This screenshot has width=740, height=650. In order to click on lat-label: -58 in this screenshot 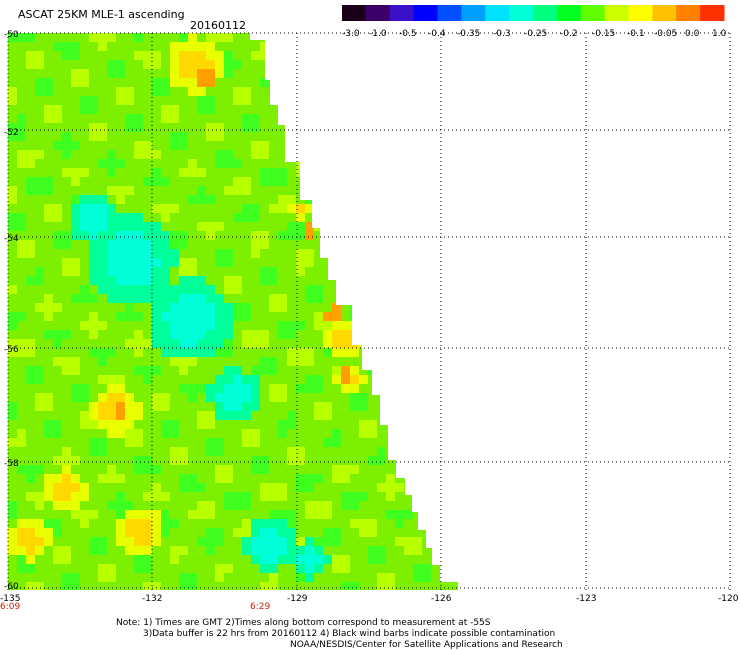, I will do `click(11, 464)`.